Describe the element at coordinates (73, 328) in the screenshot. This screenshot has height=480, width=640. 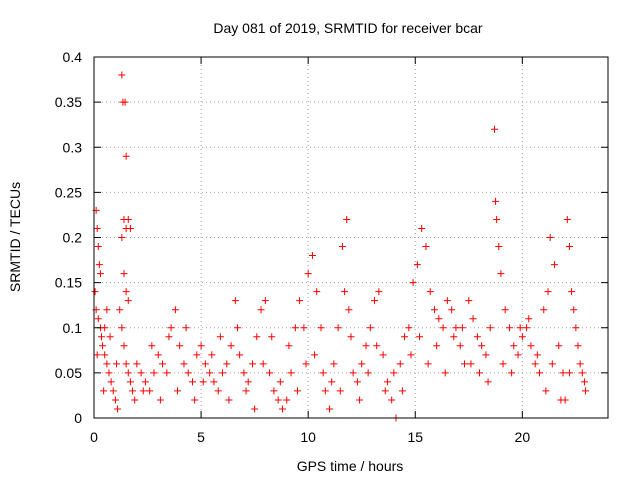
I see `y-tick-label: 0.1` at that location.